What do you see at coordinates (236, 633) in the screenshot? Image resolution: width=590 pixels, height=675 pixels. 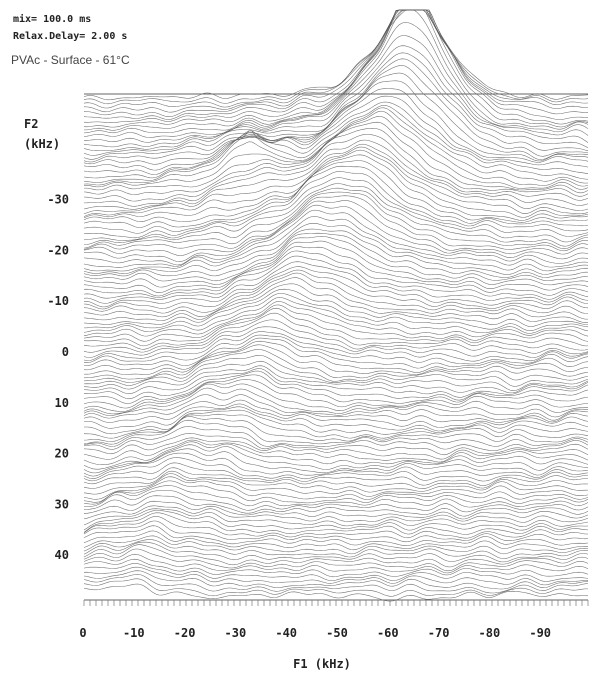 I see `x-tick-label: -30` at bounding box center [236, 633].